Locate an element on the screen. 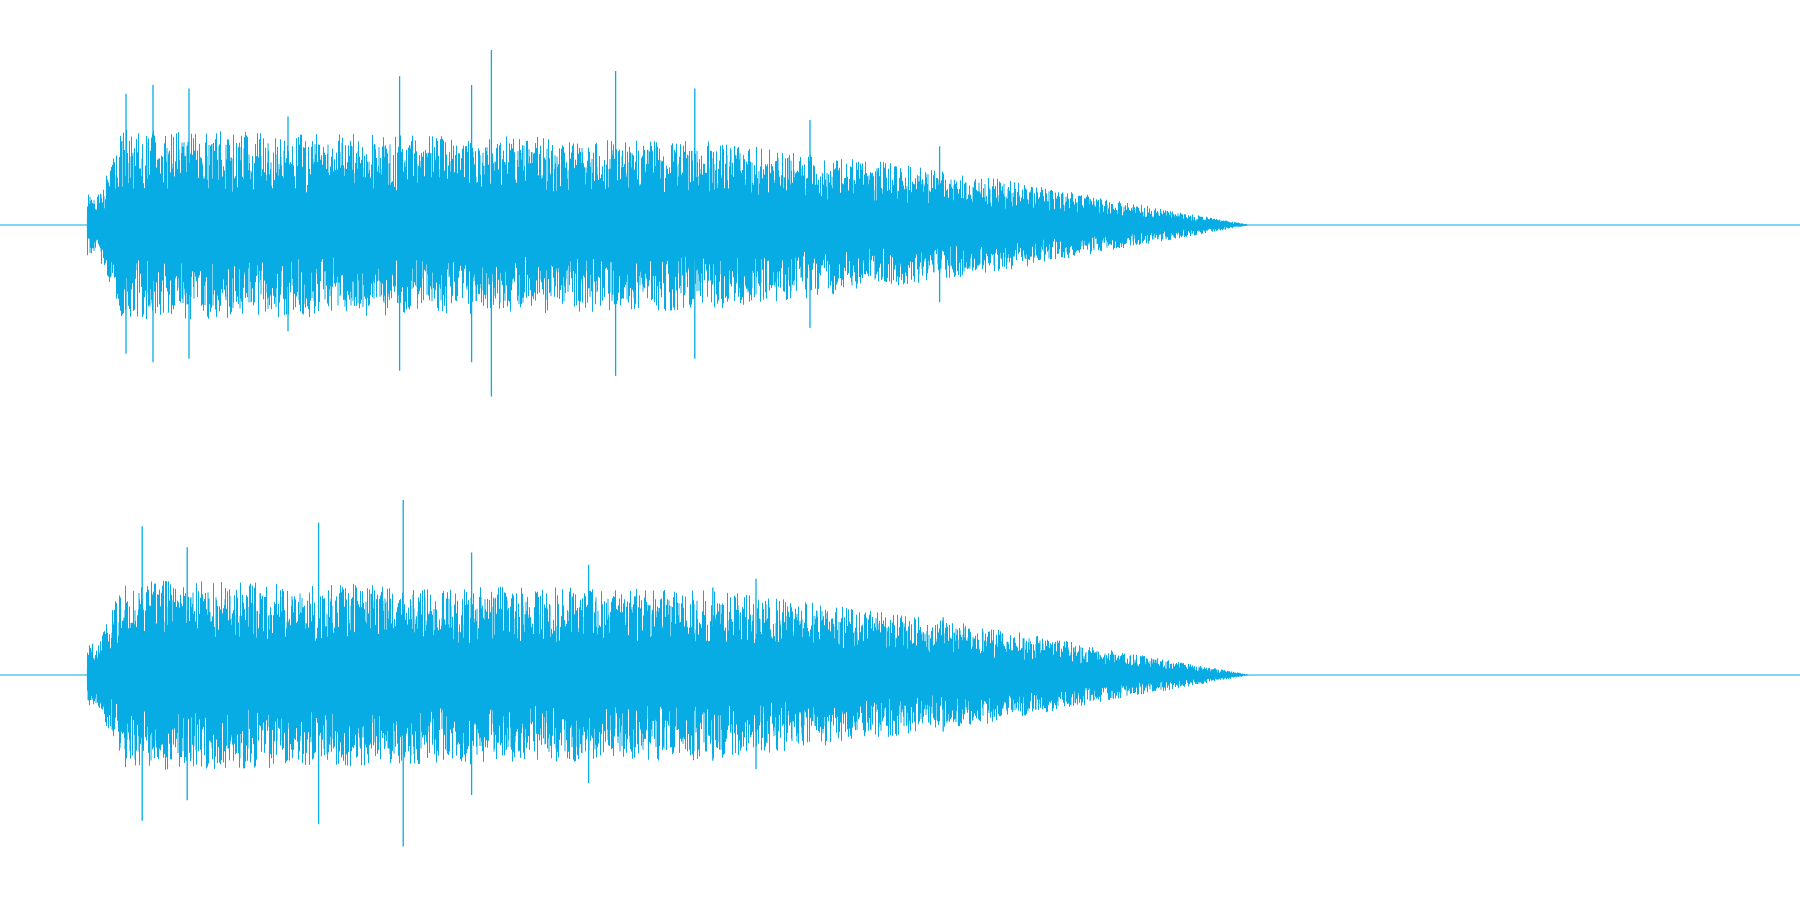 This screenshot has height=900, width=1800. channel-2-core is located at coordinates (668, 675).